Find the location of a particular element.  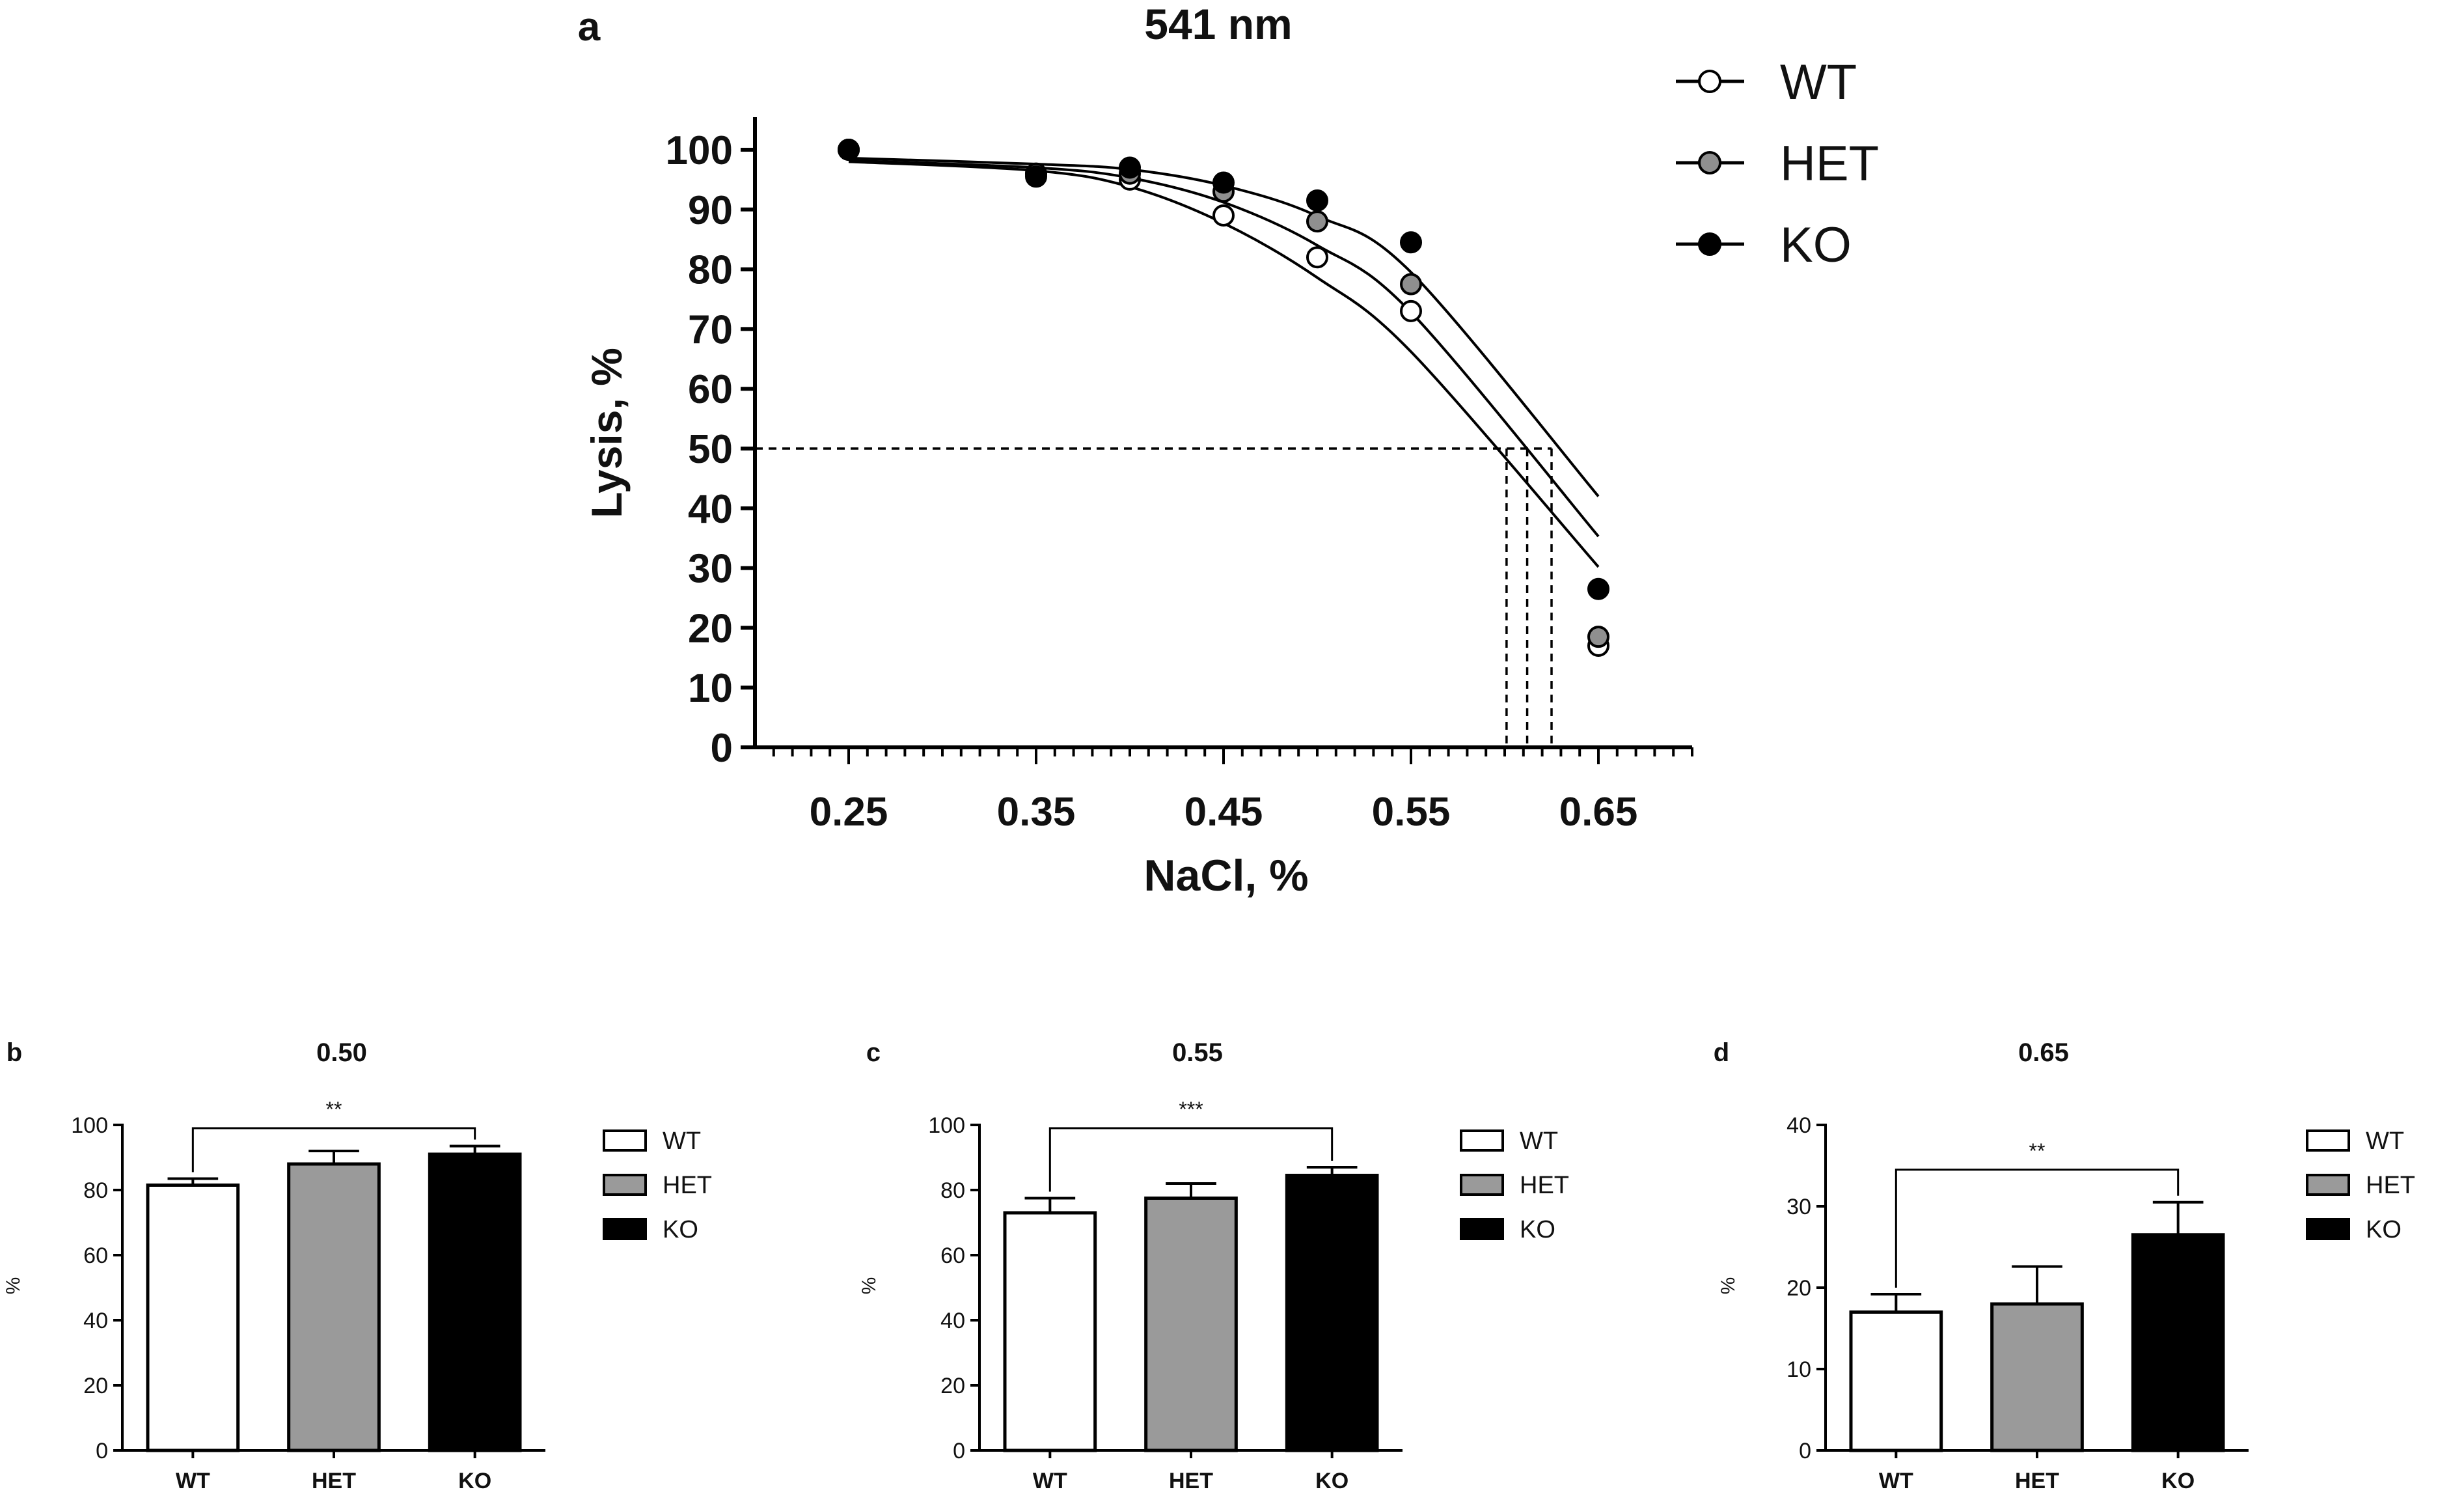

y-tick-label-a: 50 is located at coordinates (710, 449).